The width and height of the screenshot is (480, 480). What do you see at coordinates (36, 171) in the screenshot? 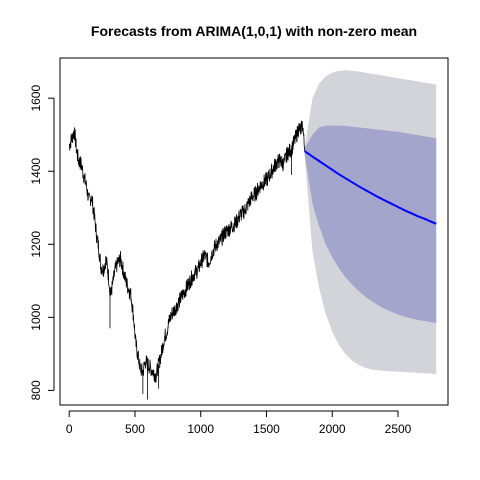
I see `y-tick-label-1400: 1400` at bounding box center [36, 171].